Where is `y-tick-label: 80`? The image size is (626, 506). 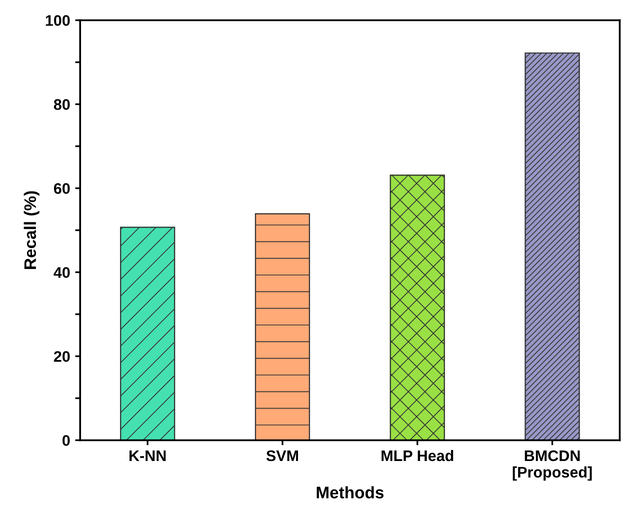 y-tick-label: 80 is located at coordinates (62, 104).